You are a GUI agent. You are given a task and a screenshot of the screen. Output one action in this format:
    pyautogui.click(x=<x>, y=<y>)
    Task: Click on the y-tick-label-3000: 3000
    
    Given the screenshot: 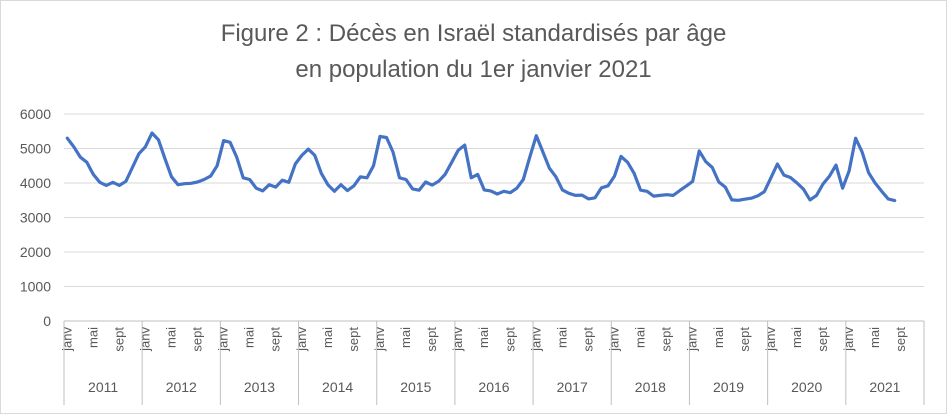 What is the action you would take?
    pyautogui.click(x=35, y=218)
    